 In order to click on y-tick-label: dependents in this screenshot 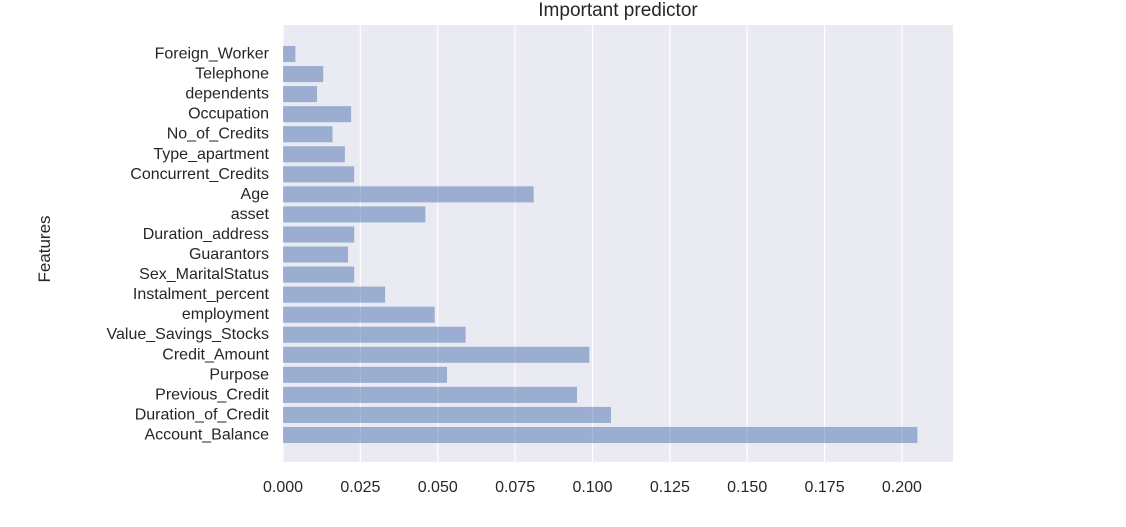, I will do `click(227, 94)`.